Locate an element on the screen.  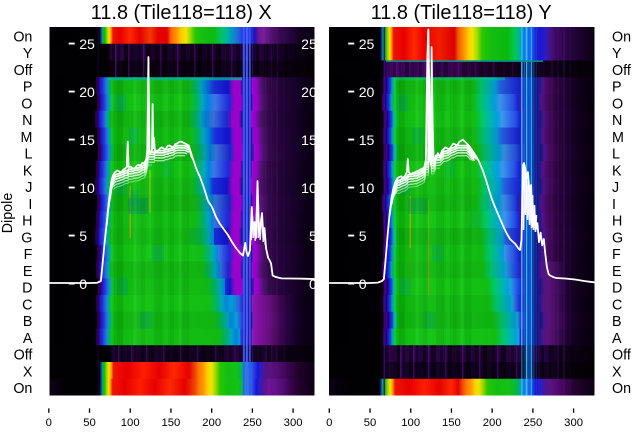
svg-text: 11.8 (Tile118=118) Y is located at coordinates (461, 12).